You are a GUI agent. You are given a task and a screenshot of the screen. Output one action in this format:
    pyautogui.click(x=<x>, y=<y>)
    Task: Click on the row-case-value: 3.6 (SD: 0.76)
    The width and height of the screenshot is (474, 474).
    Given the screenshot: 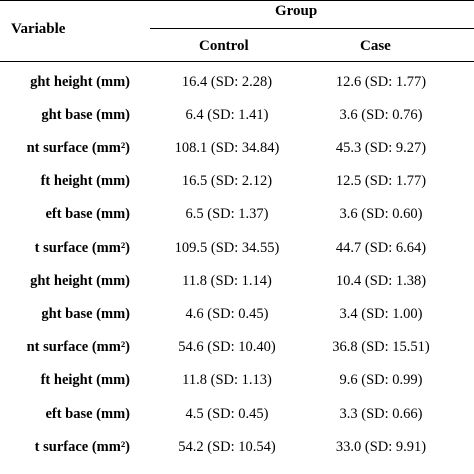 What is the action you would take?
    pyautogui.click(x=381, y=114)
    